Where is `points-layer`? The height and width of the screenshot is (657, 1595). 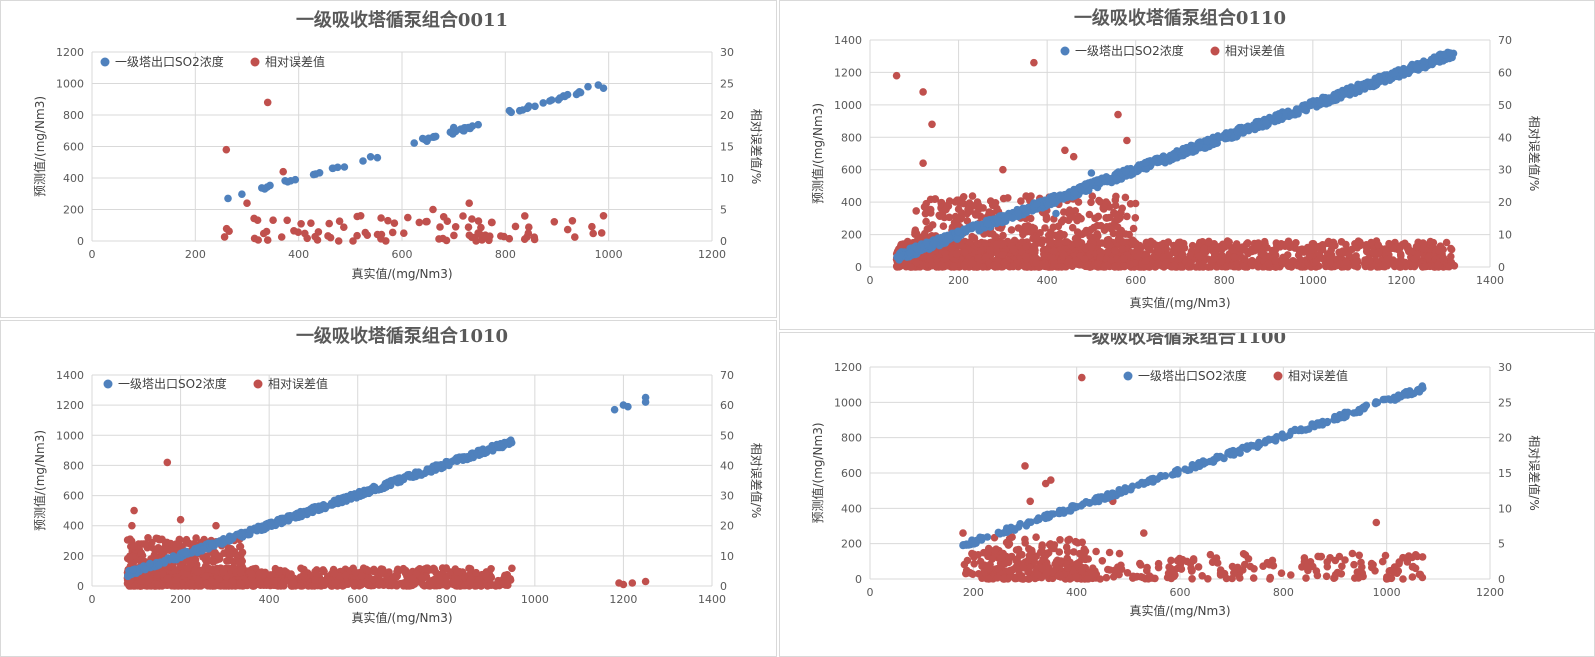
points-layer is located at coordinates (386, 491).